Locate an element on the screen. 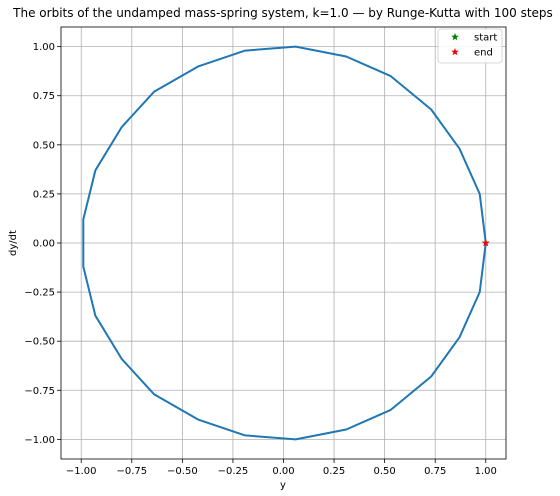 Image resolution: width=560 pixels, height=496 pixels. x-tick-label: 0.75 is located at coordinates (435, 471).